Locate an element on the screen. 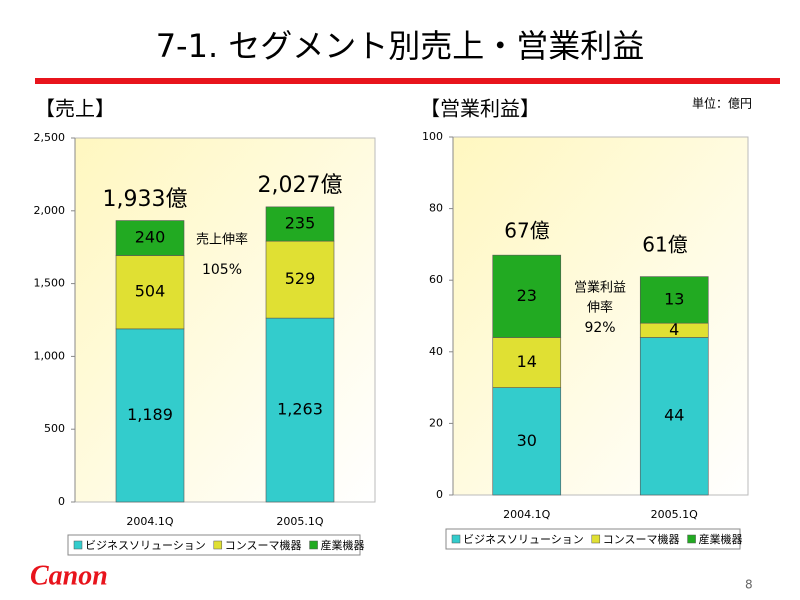  annotation: 92% is located at coordinates (599, 328).